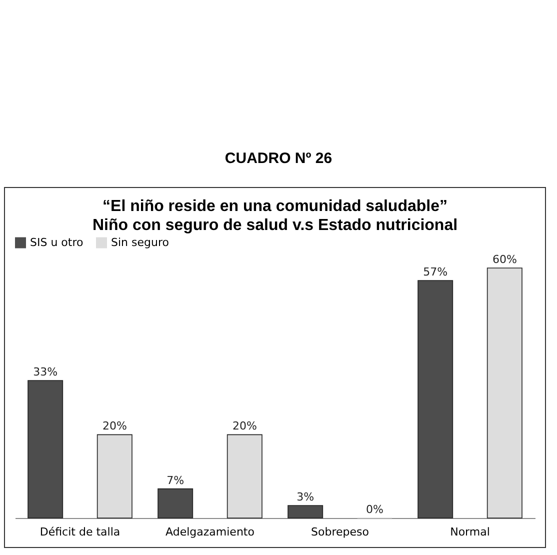  I want to click on x-tick-label: Normal, so click(470, 532).